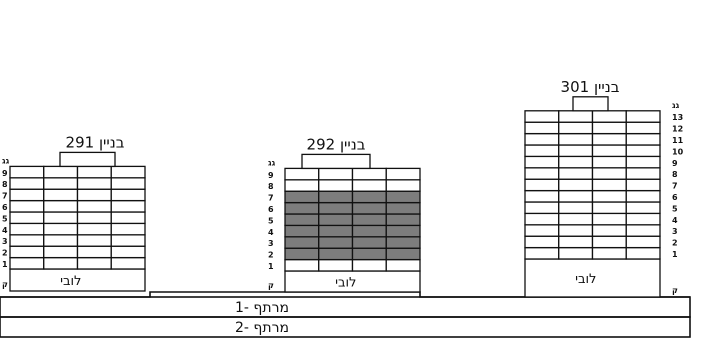 Image resolution: width=715 pixels, height=359 pixels. What do you see at coordinates (5, 264) in the screenshot?
I see `floor-label: 1` at bounding box center [5, 264].